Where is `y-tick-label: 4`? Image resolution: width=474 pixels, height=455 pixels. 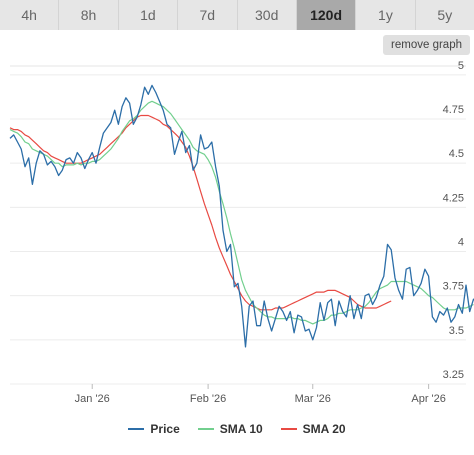 y-tick-label: 4 is located at coordinates (461, 243).